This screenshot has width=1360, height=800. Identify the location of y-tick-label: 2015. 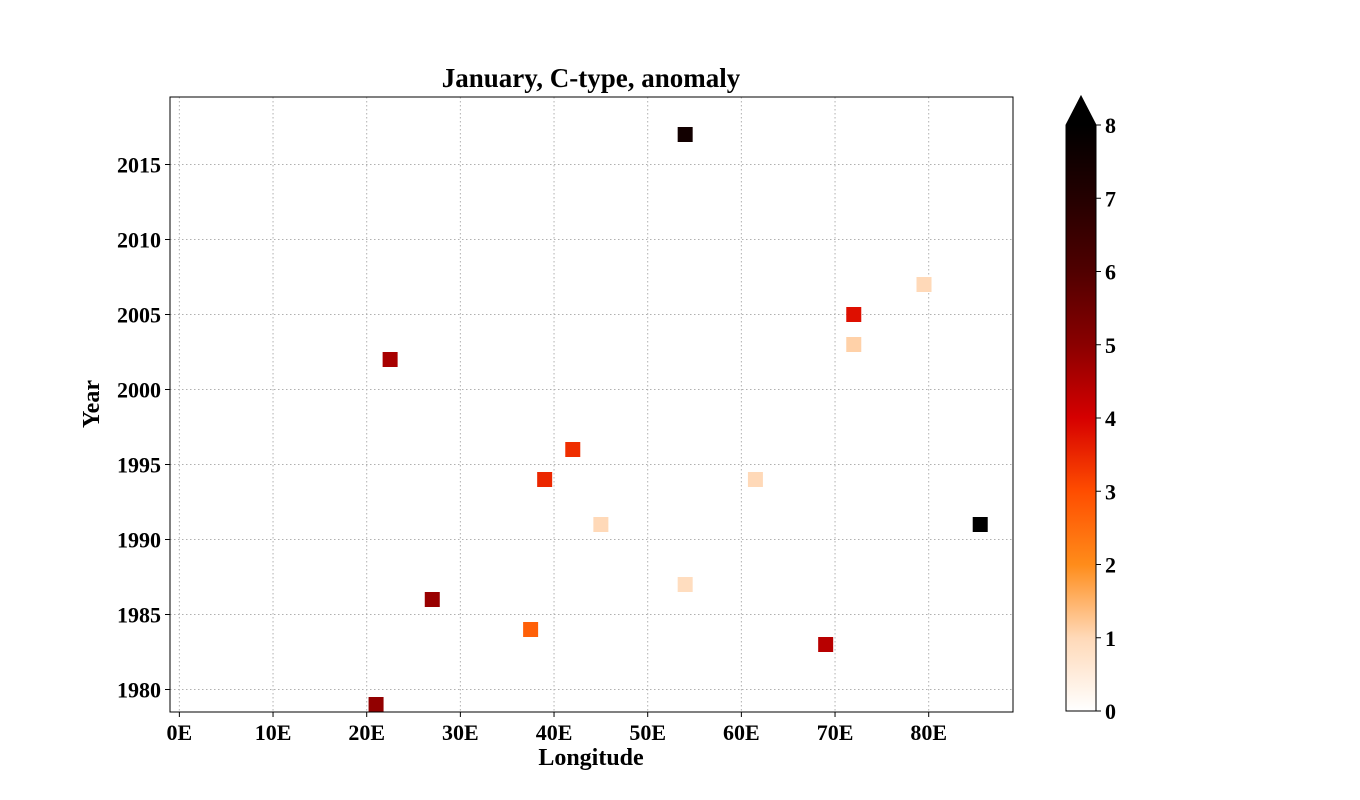
(139, 165).